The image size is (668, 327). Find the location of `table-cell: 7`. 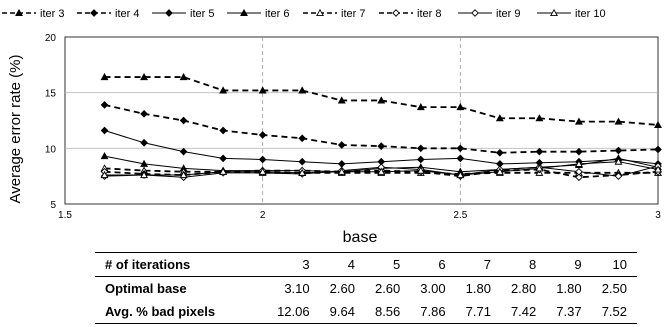

table-cell: 7 is located at coordinates (478, 264).